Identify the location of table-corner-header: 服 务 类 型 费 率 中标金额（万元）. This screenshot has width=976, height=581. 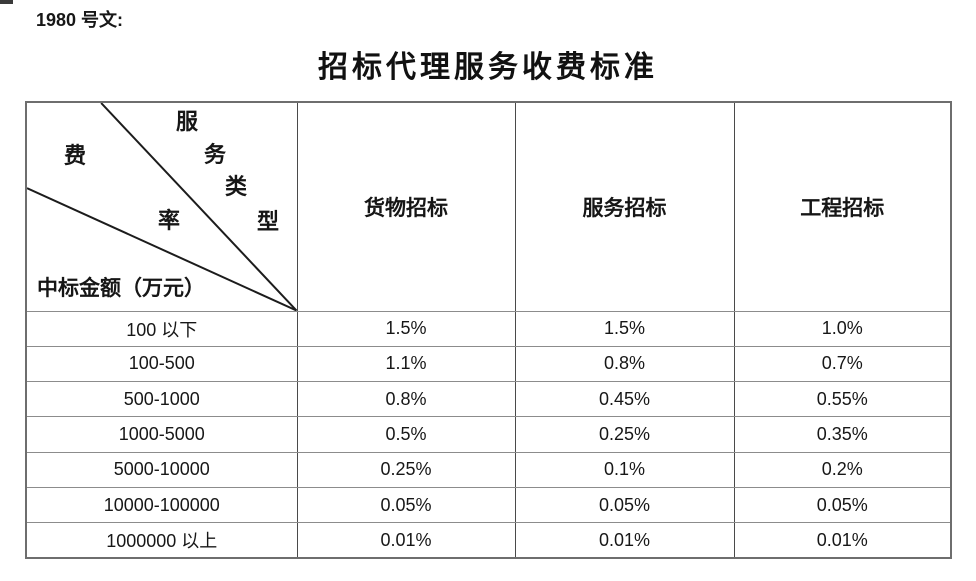
(161, 206).